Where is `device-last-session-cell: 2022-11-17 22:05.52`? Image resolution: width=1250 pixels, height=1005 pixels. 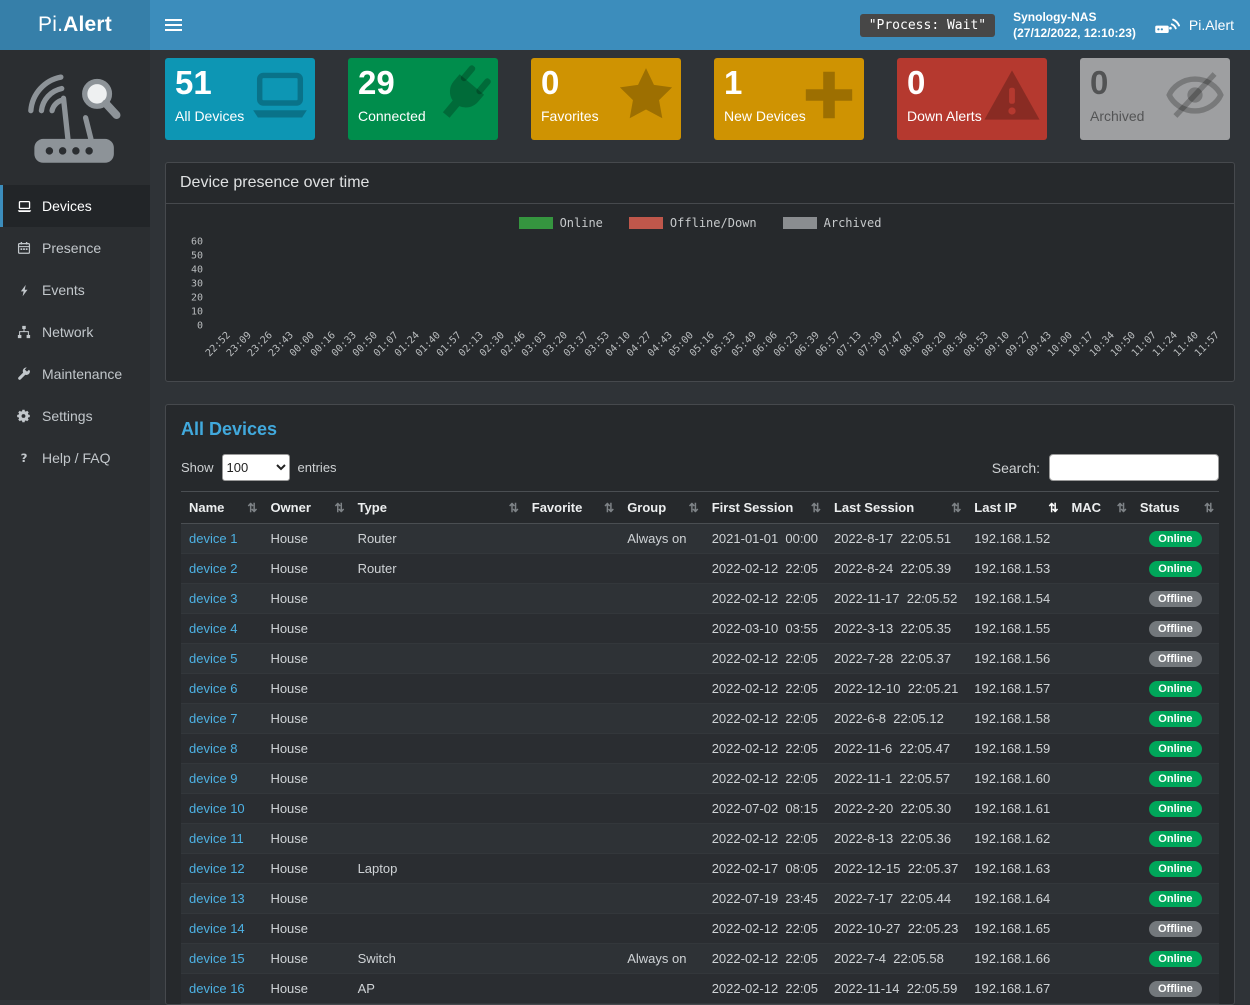 device-last-session-cell: 2022-11-17 22:05.52 is located at coordinates (896, 599).